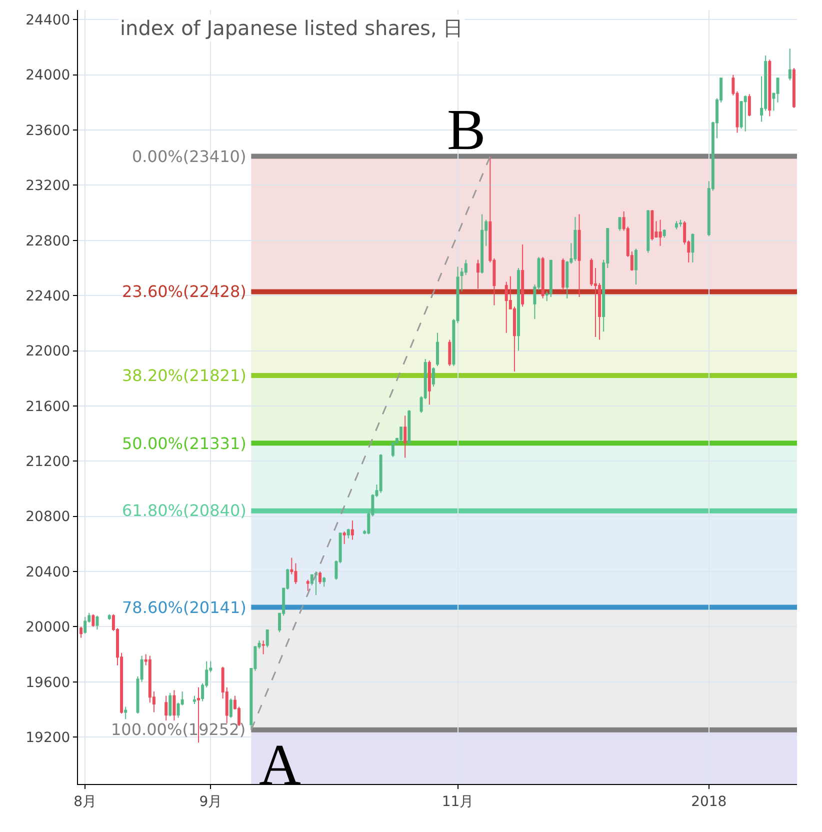 This screenshot has height=832, width=822. Describe the element at coordinates (210, 802) in the screenshot. I see `x-tick-label: 9月` at that location.